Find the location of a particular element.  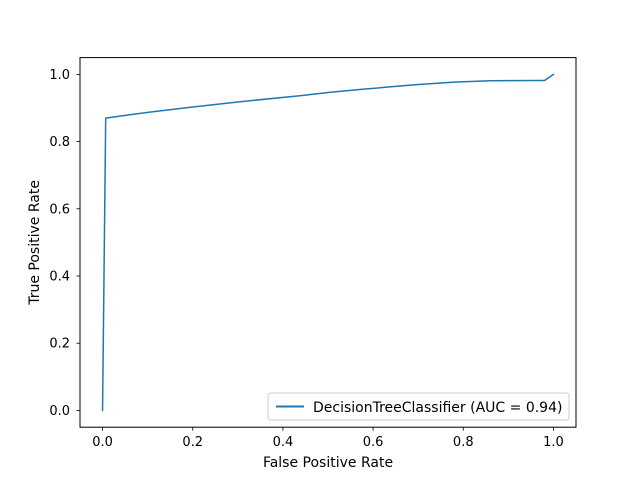

legend: DecisionTreeClassifier (AUC = 0.94) is located at coordinates (418, 406).